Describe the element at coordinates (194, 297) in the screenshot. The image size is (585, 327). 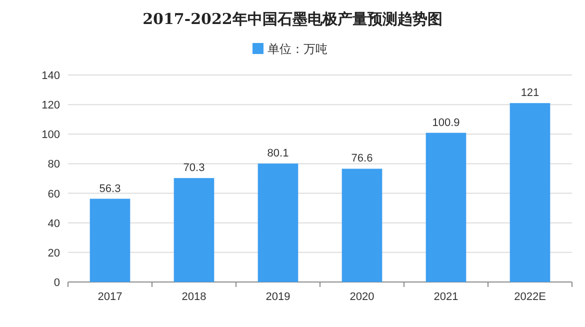
I see `x-tick-label: 2018` at that location.